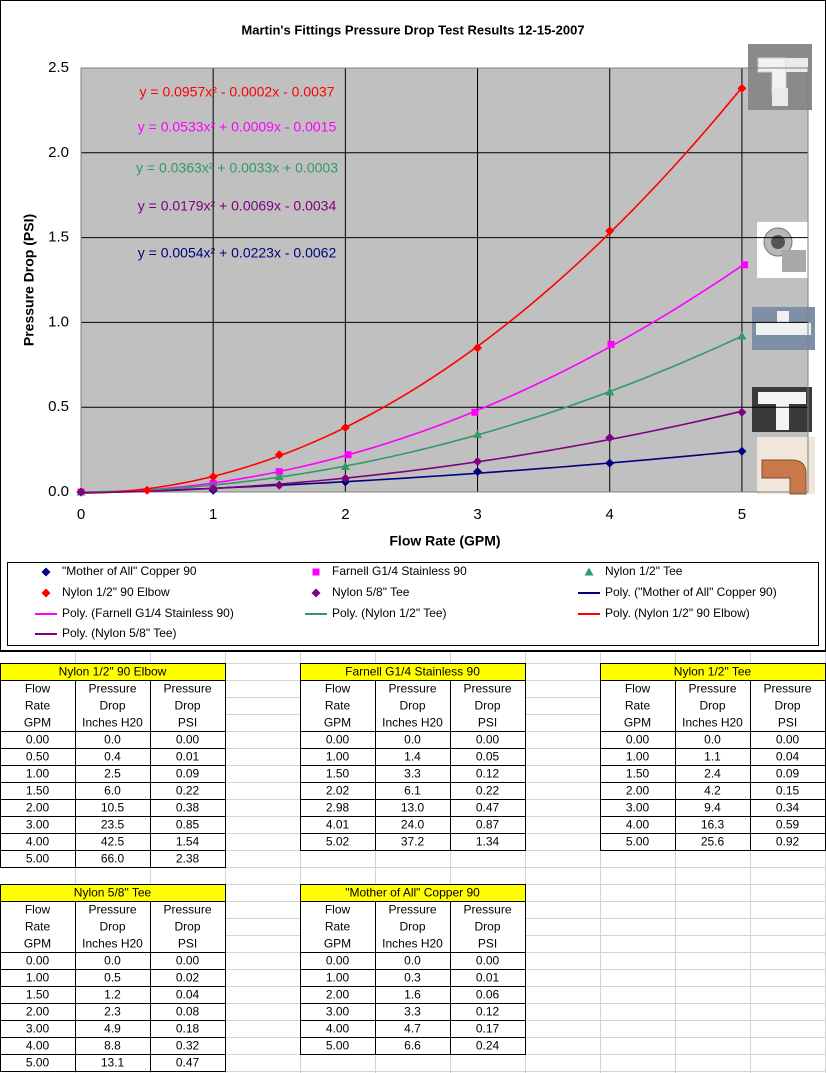 The width and height of the screenshot is (826, 1073). What do you see at coordinates (412, 995) in the screenshot?
I see `table-cell-text: 1.6` at bounding box center [412, 995].